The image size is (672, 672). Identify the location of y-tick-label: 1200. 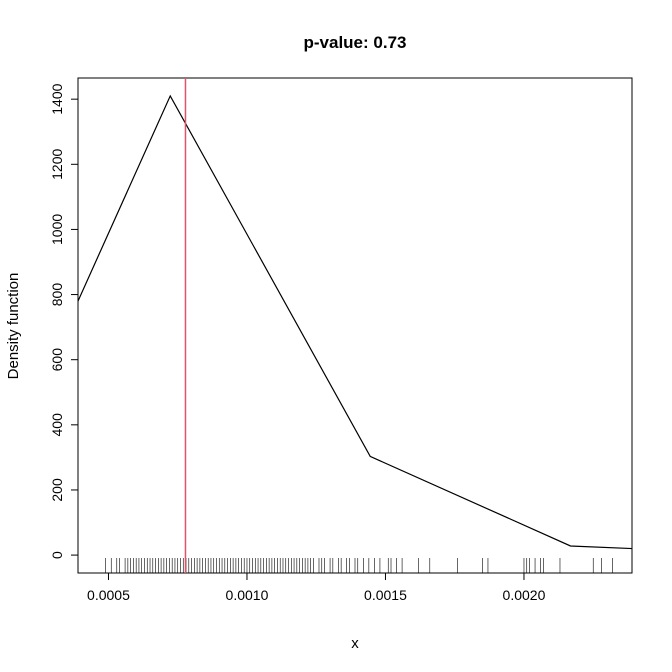
(57, 164).